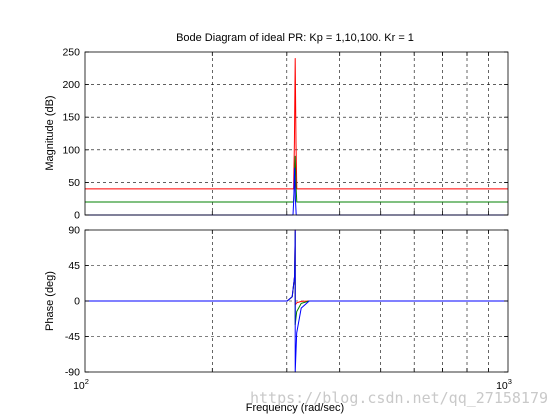 The width and height of the screenshot is (560, 420). I want to click on y-tick-label-magnitude-3: 150, so click(71, 118).